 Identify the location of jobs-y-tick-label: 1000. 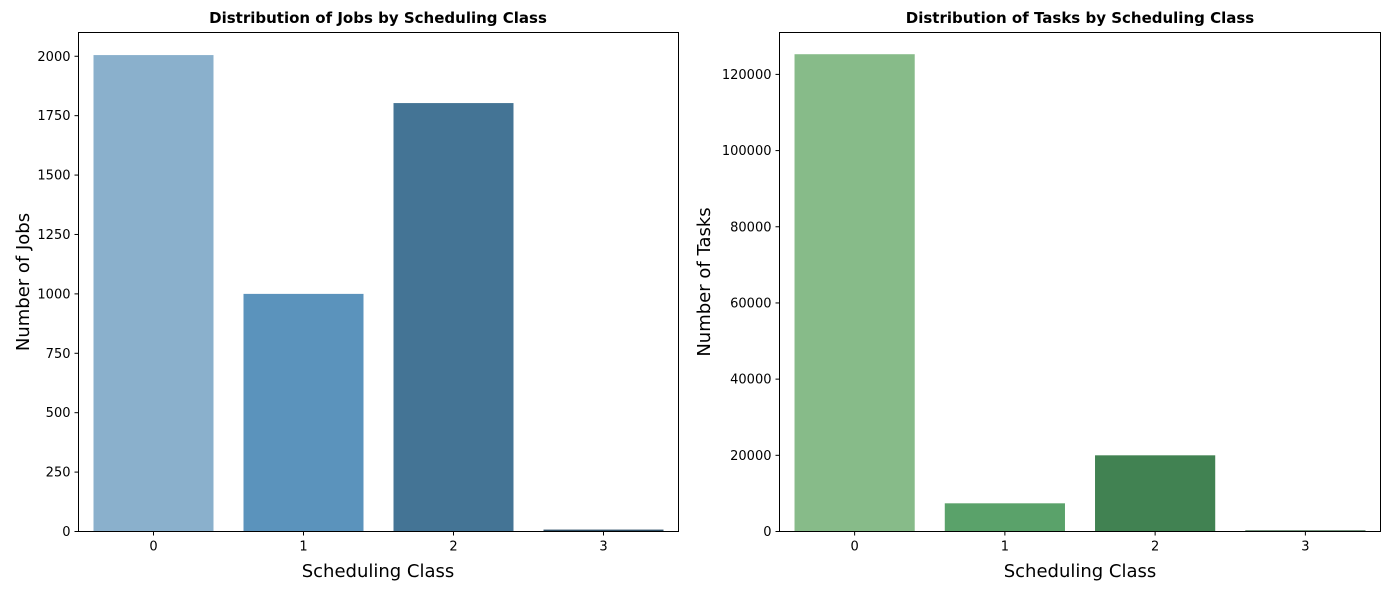
(53, 294).